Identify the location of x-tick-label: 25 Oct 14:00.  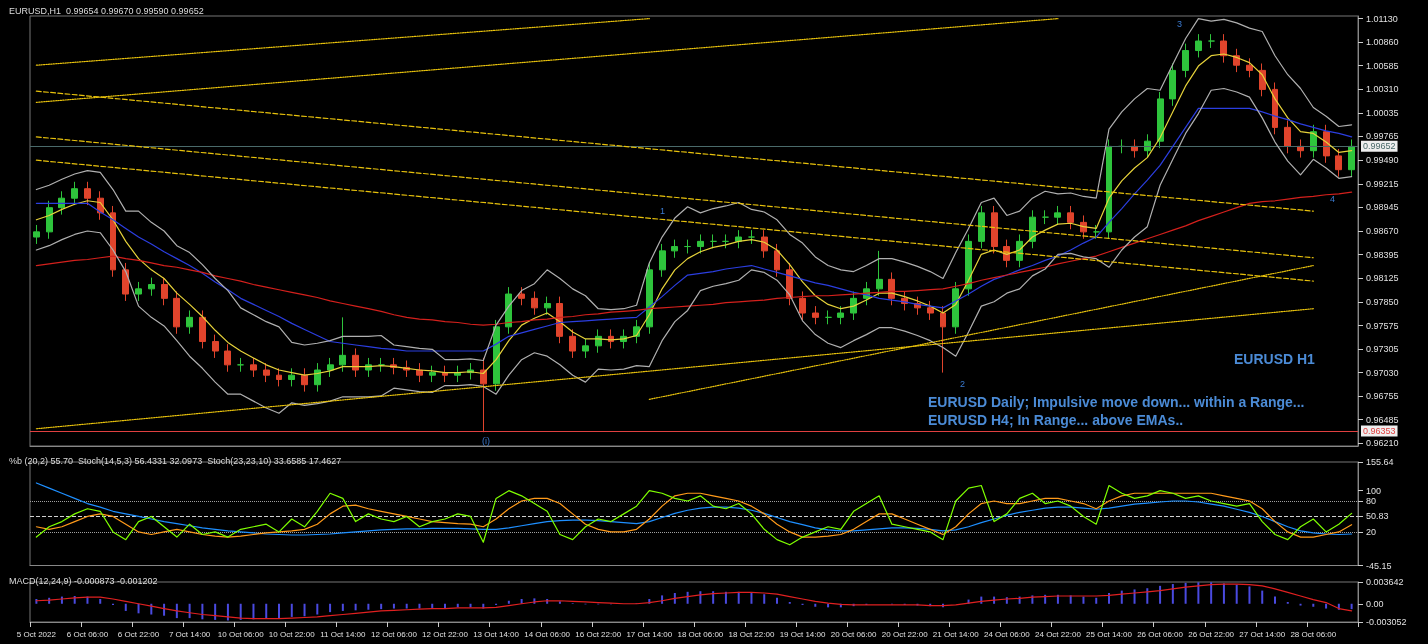
(1109, 634).